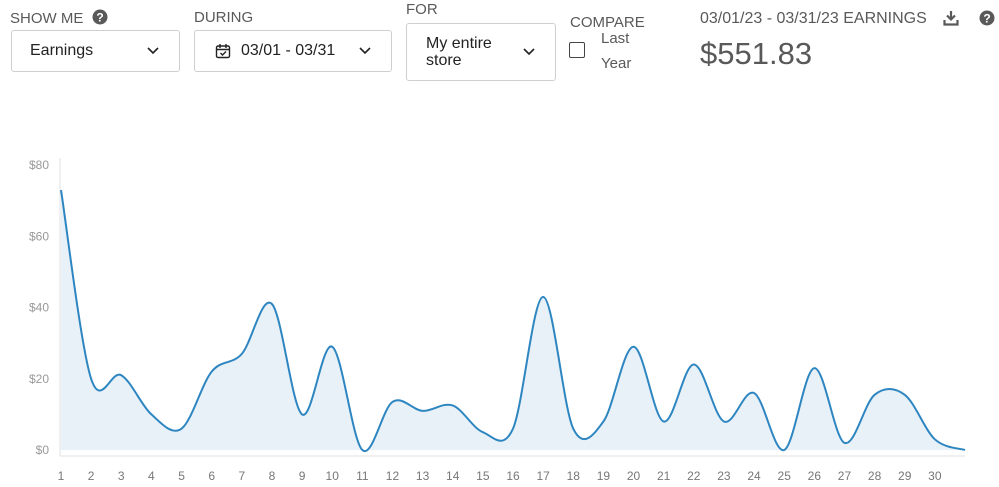 The height and width of the screenshot is (487, 999). I want to click on x-tick-label: 5, so click(181, 476).